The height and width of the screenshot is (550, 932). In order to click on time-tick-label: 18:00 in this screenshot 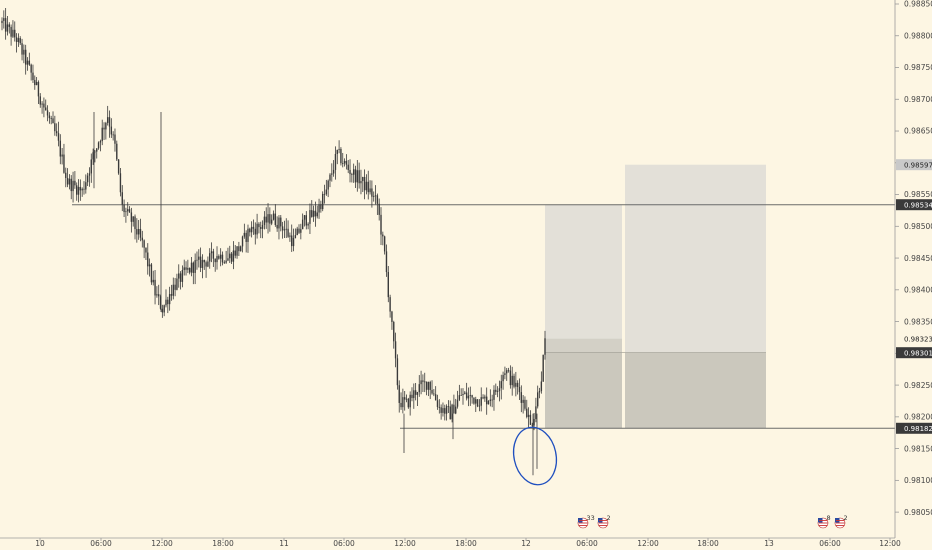, I will do `click(466, 543)`.